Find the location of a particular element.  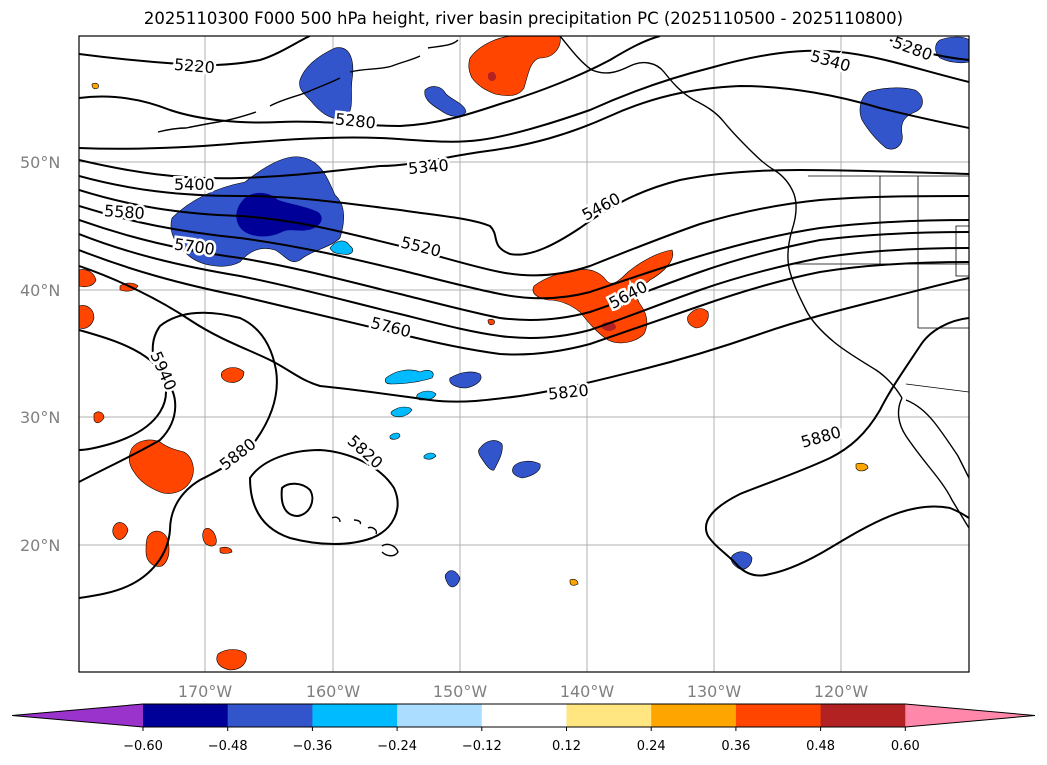

latitude-labels: 50°N 40°N 30°N 20°N is located at coordinates (40, 354).